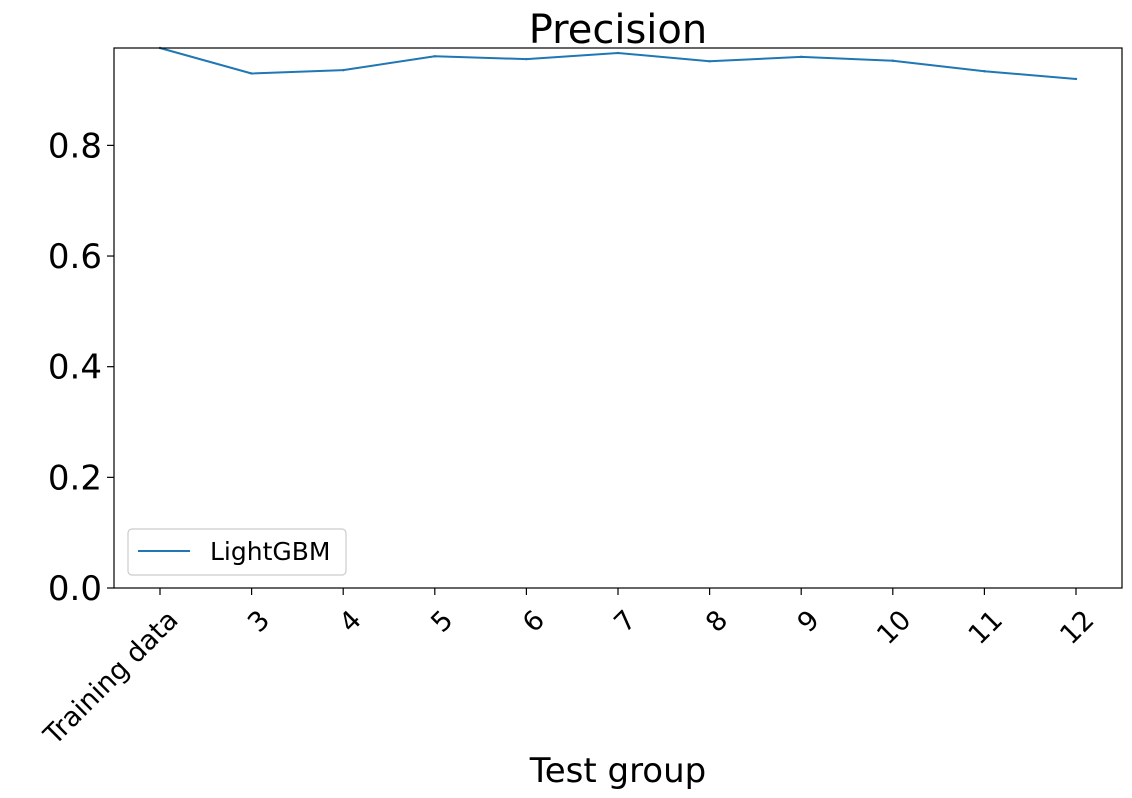 The image size is (1132, 798). I want to click on legend-box, so click(237, 552).